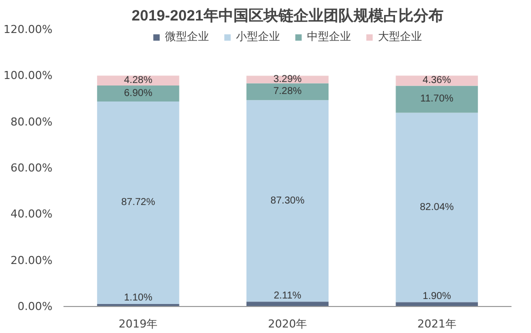 This screenshot has width=531, height=333. Describe the element at coordinates (288, 324) in the screenshot. I see `x-tick-label: 2020年` at that location.